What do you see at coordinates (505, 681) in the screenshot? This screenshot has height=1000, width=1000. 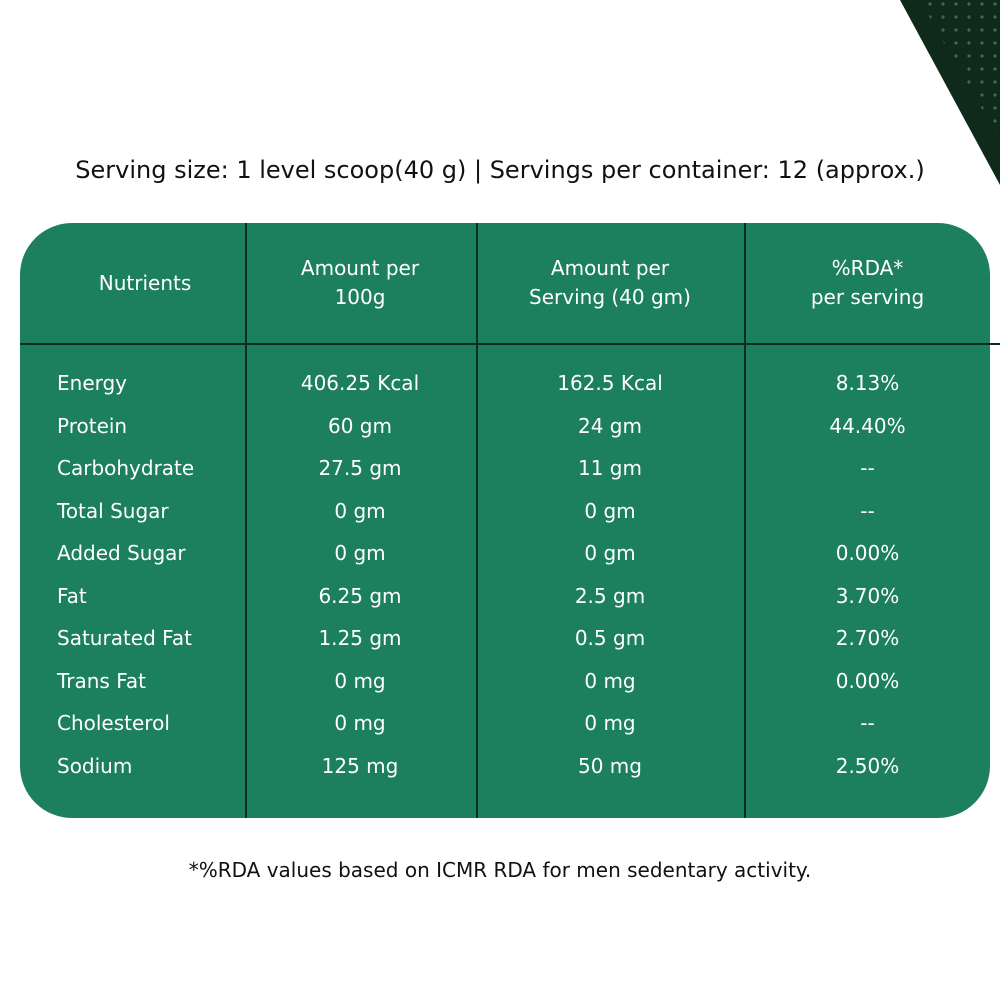 I see `table-row: Trans Fat 0 mg 0 mg 0.00%` at bounding box center [505, 681].